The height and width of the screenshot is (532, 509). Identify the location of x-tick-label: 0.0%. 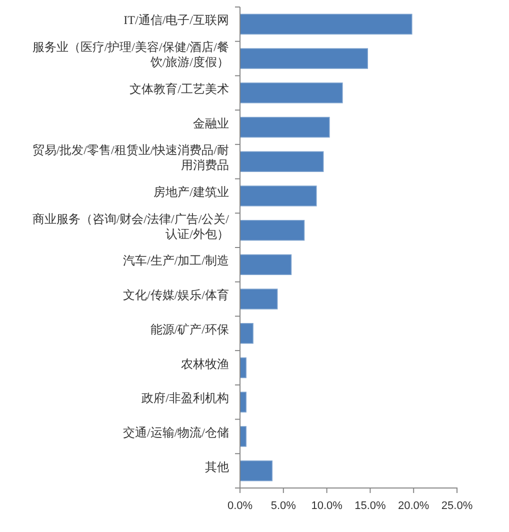
(240, 506).